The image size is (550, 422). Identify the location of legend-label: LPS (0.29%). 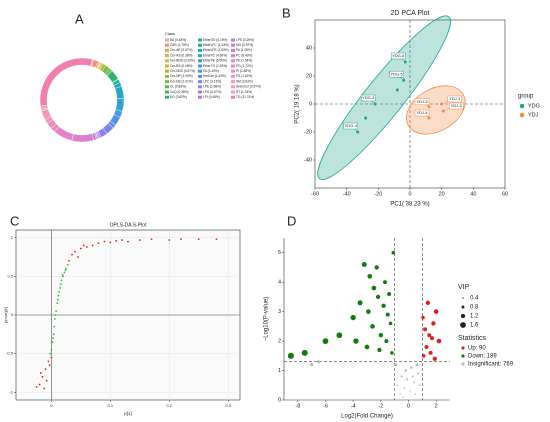
(245, 40).